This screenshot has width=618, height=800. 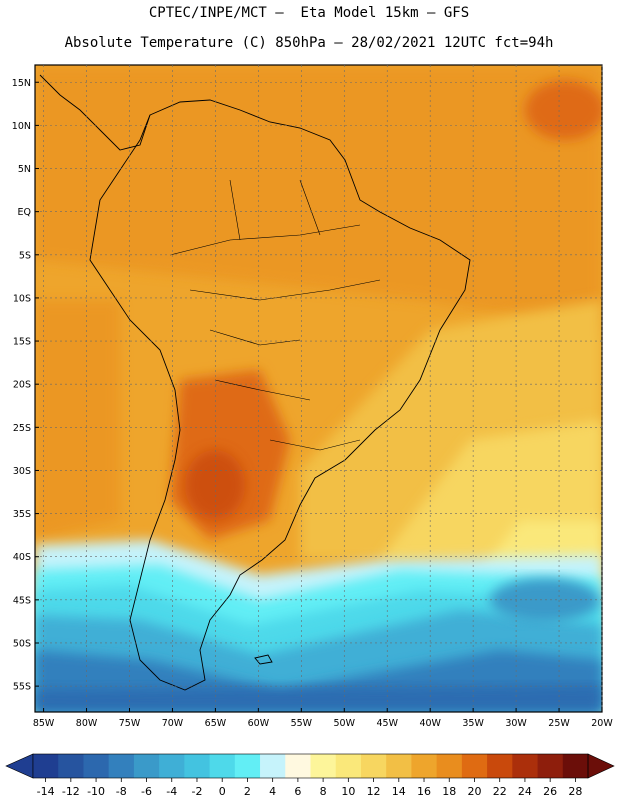 What do you see at coordinates (348, 791) in the screenshot?
I see `colorbar-label: 10` at bounding box center [348, 791].